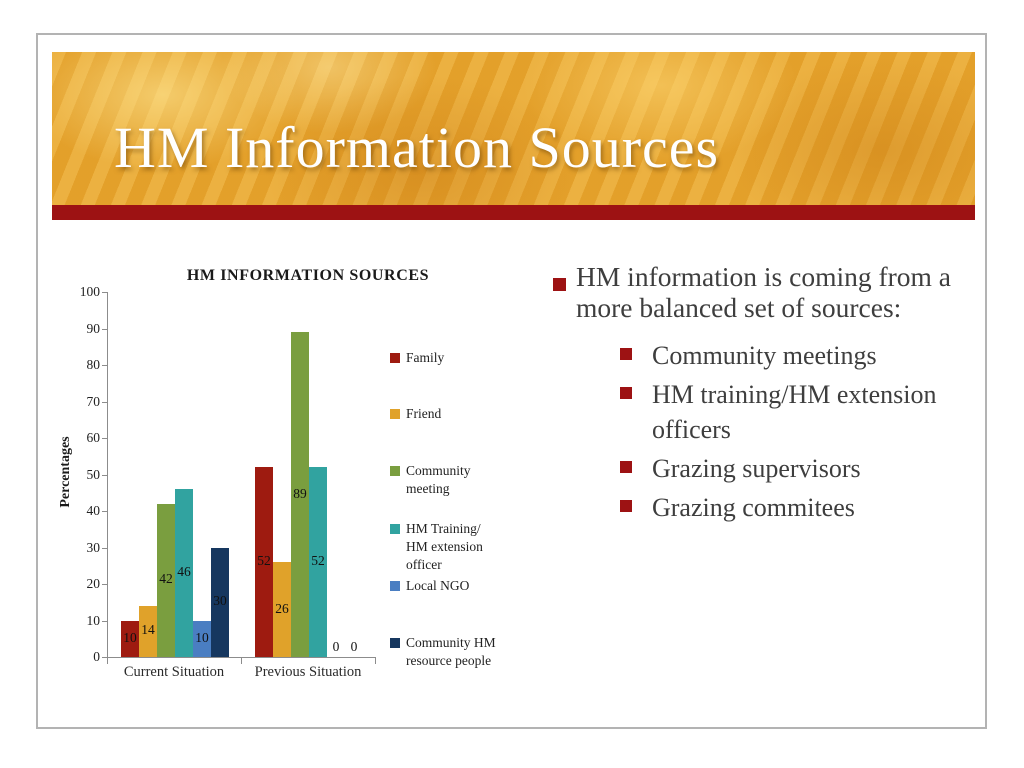  I want to click on legend-label: Community meeting, so click(438, 479).